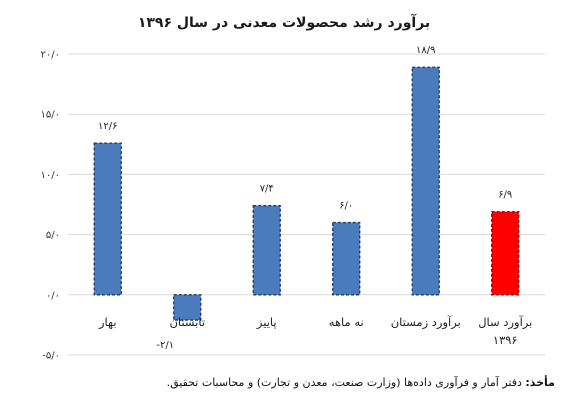  What do you see at coordinates (165, 345) in the screenshot?
I see `data-label: -۲/۱` at bounding box center [165, 345].